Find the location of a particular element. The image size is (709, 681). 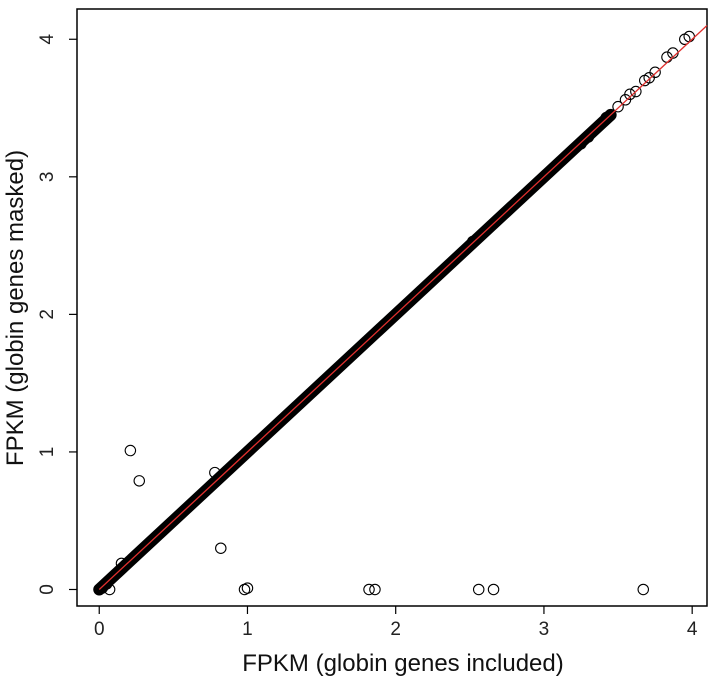

y-tick-label: 4 is located at coordinates (47, 39).